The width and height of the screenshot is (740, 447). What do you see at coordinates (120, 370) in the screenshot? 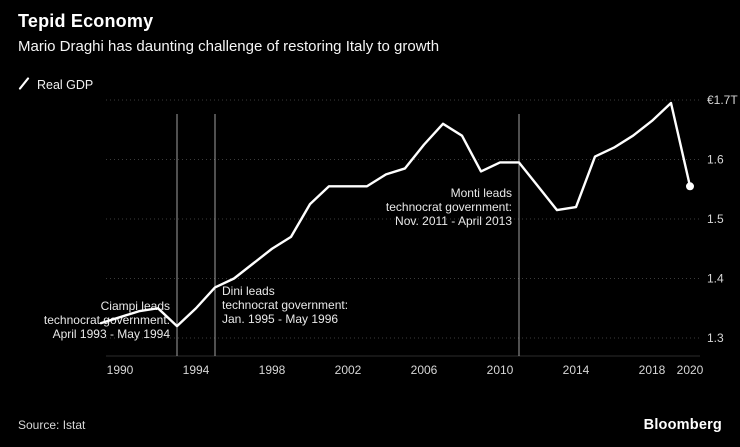
I see `x-tick-label: 1990` at bounding box center [120, 370].